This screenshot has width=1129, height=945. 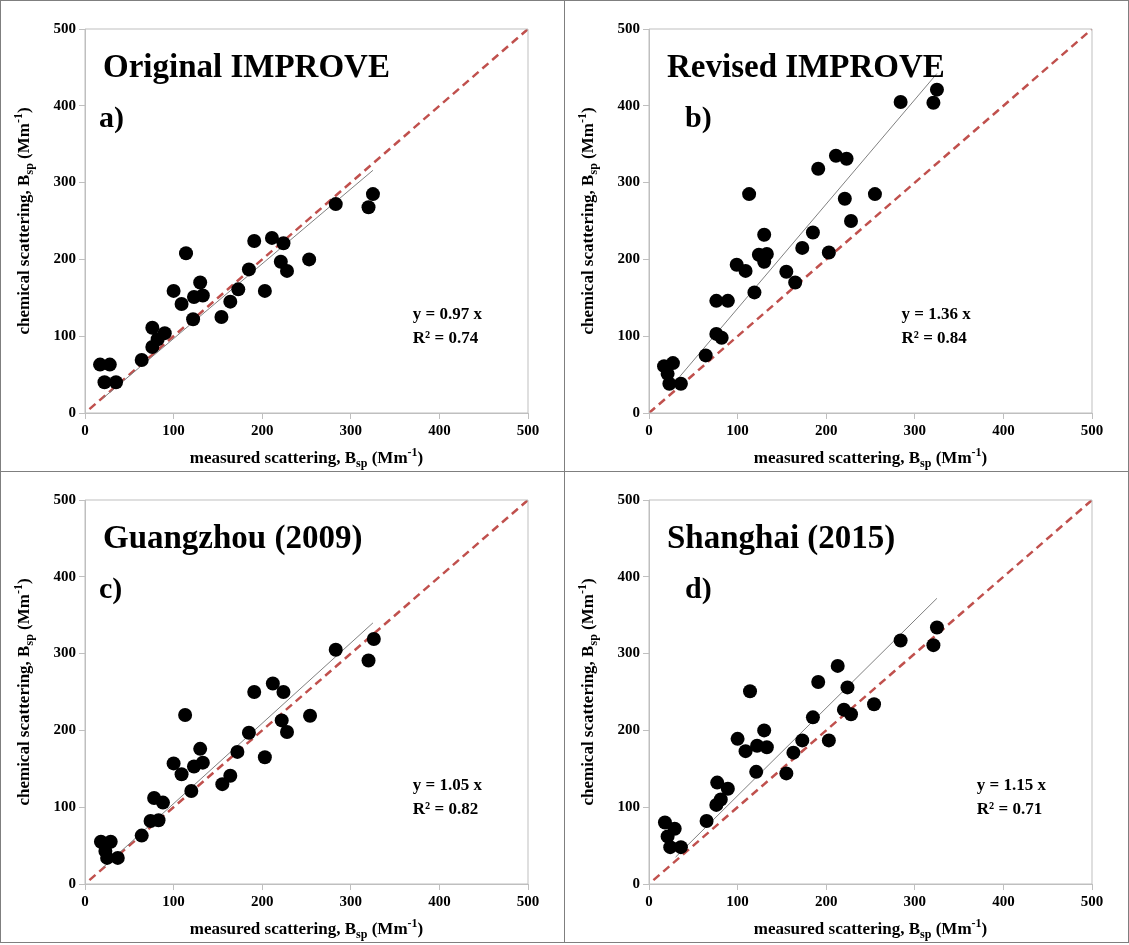 What do you see at coordinates (447, 313) in the screenshot?
I see `annotation: y = 0.97 x` at bounding box center [447, 313].